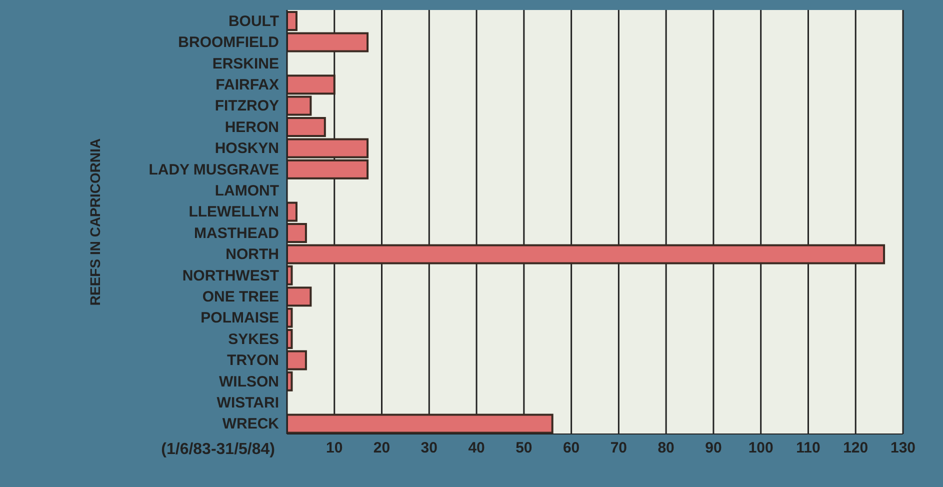 This screenshot has height=487, width=943. I want to click on y-tick-label: POLMAISE, so click(239, 318).